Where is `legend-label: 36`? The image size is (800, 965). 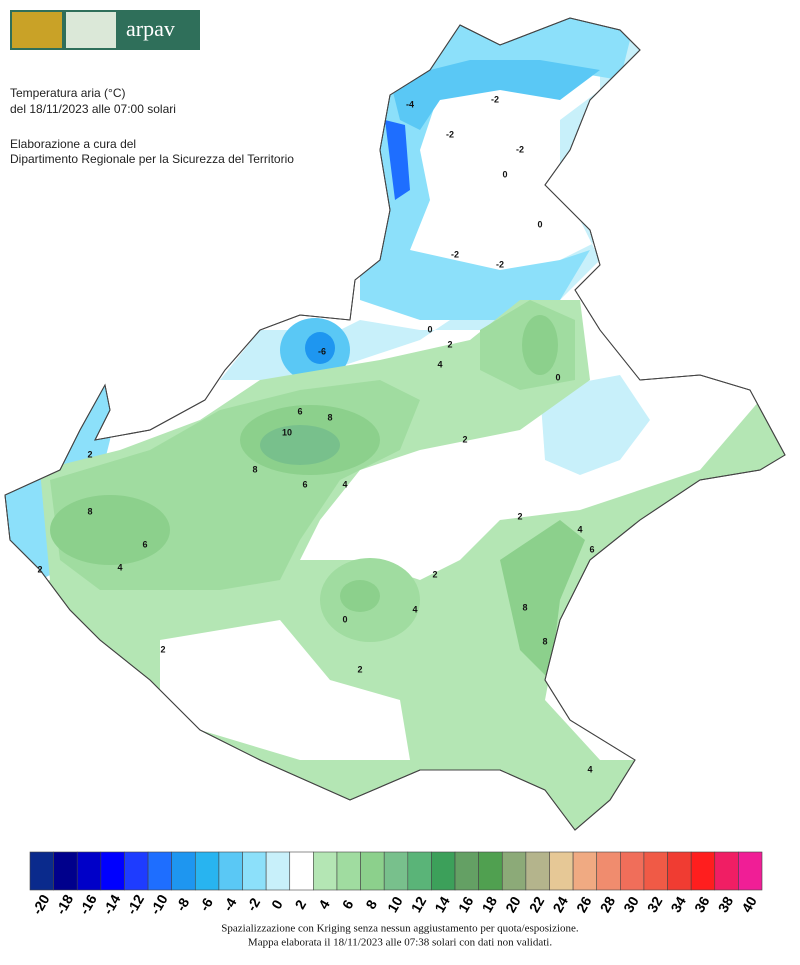
legend-label: 36 is located at coordinates (702, 904).